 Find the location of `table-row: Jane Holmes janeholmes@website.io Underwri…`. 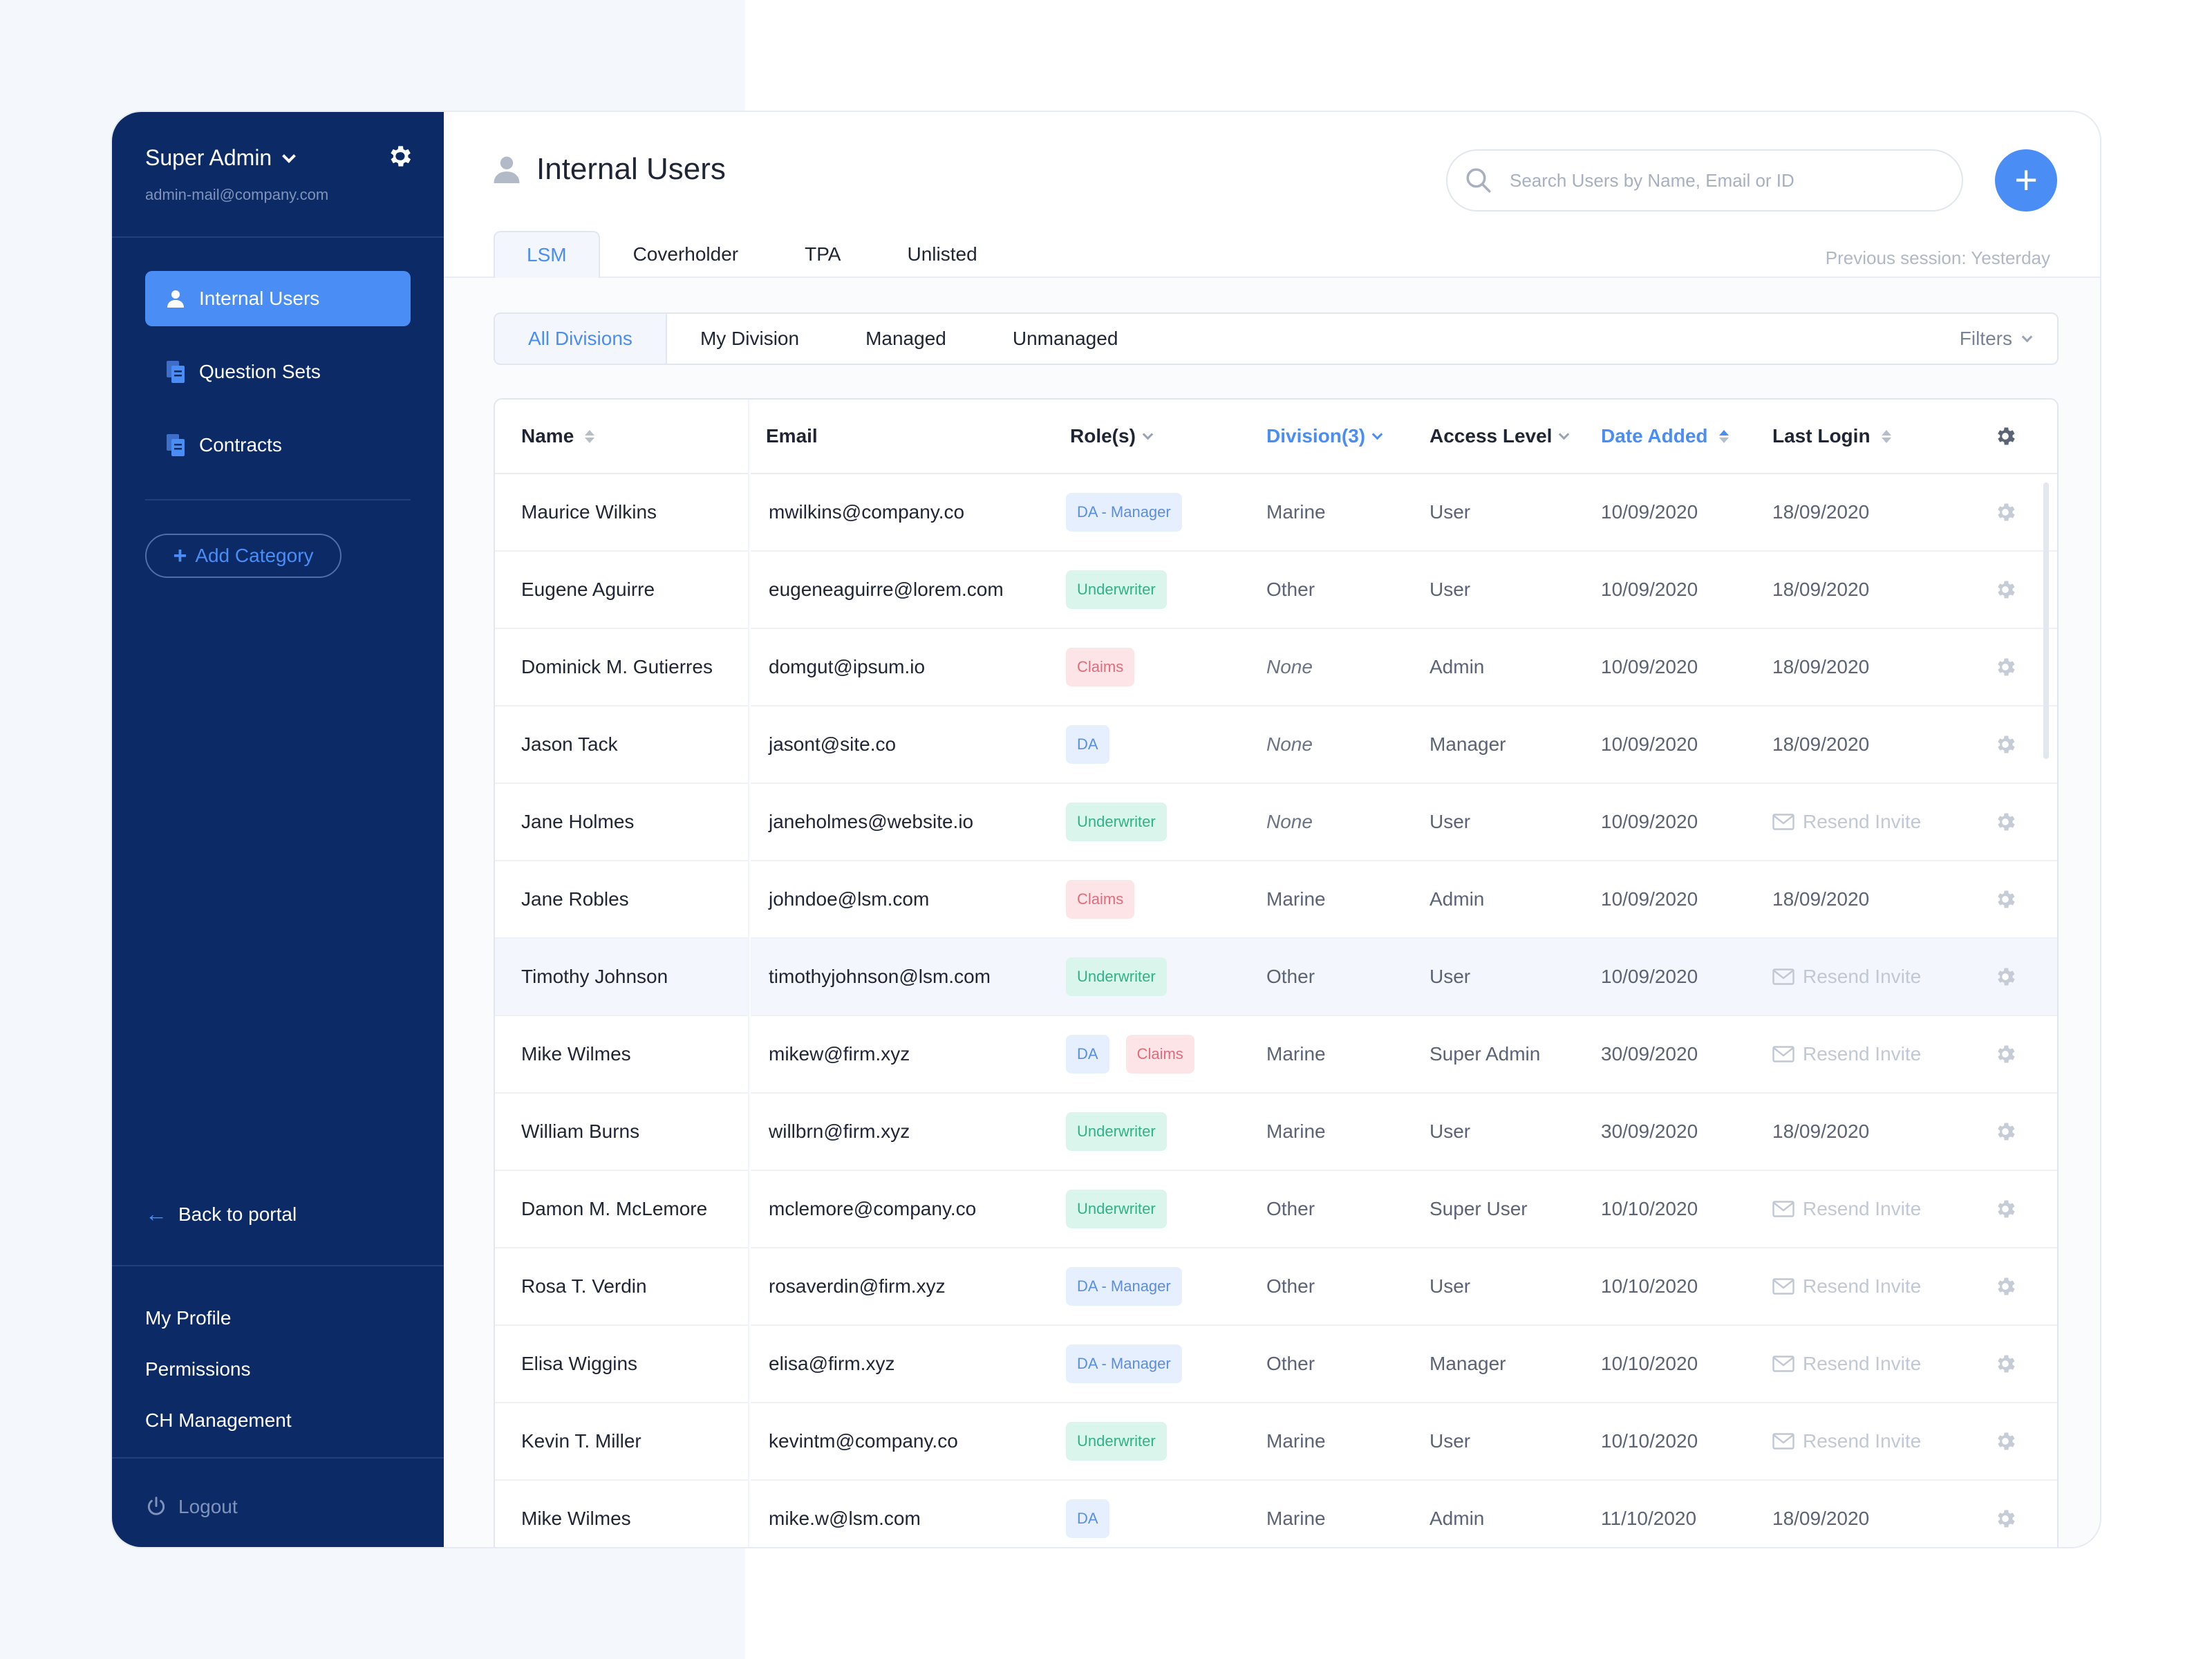

table-row: Jane Holmes janeholmes@website.io Underwri… is located at coordinates (1276, 822).